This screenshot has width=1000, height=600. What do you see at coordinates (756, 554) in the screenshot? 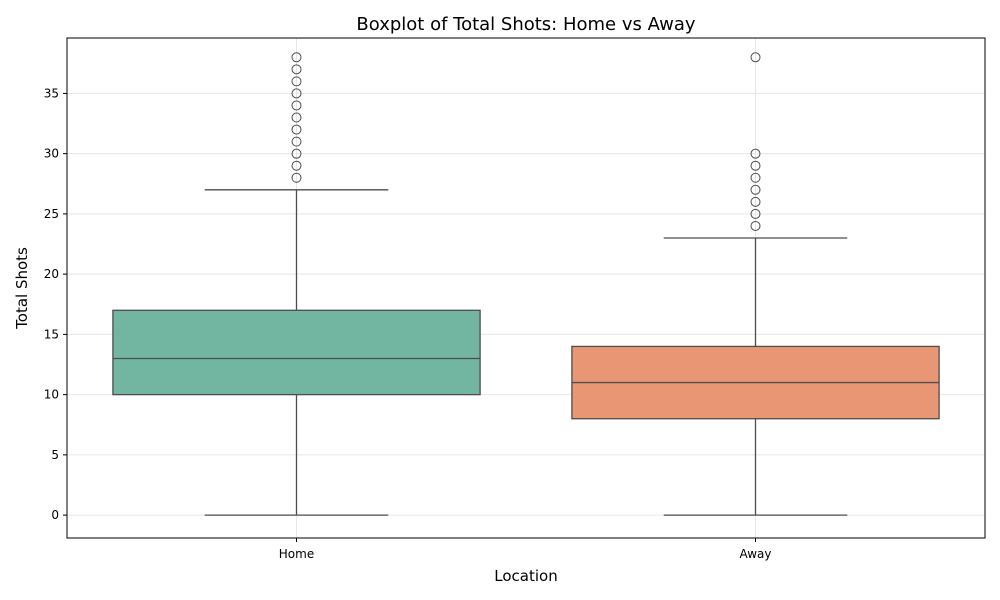
I see `x-tick-label: Away` at bounding box center [756, 554].